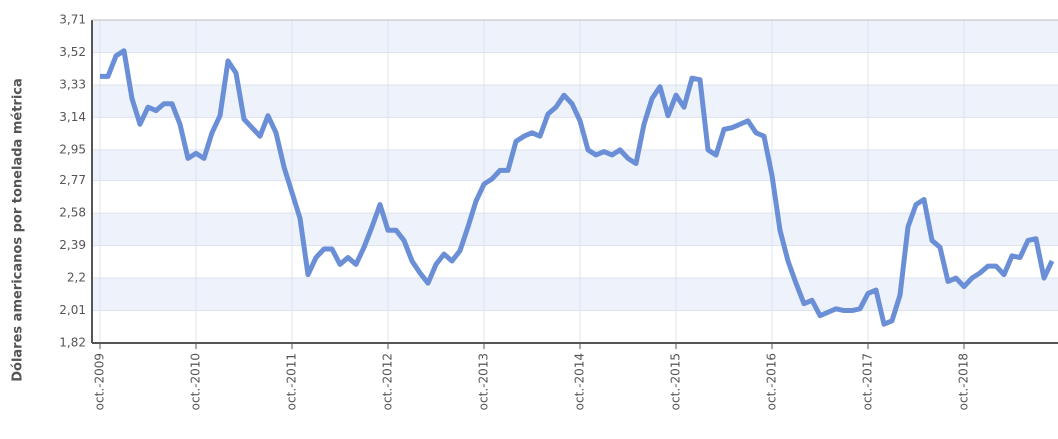  Describe the element at coordinates (72, 20) in the screenshot. I see `y-tick-label: 3,71` at that location.